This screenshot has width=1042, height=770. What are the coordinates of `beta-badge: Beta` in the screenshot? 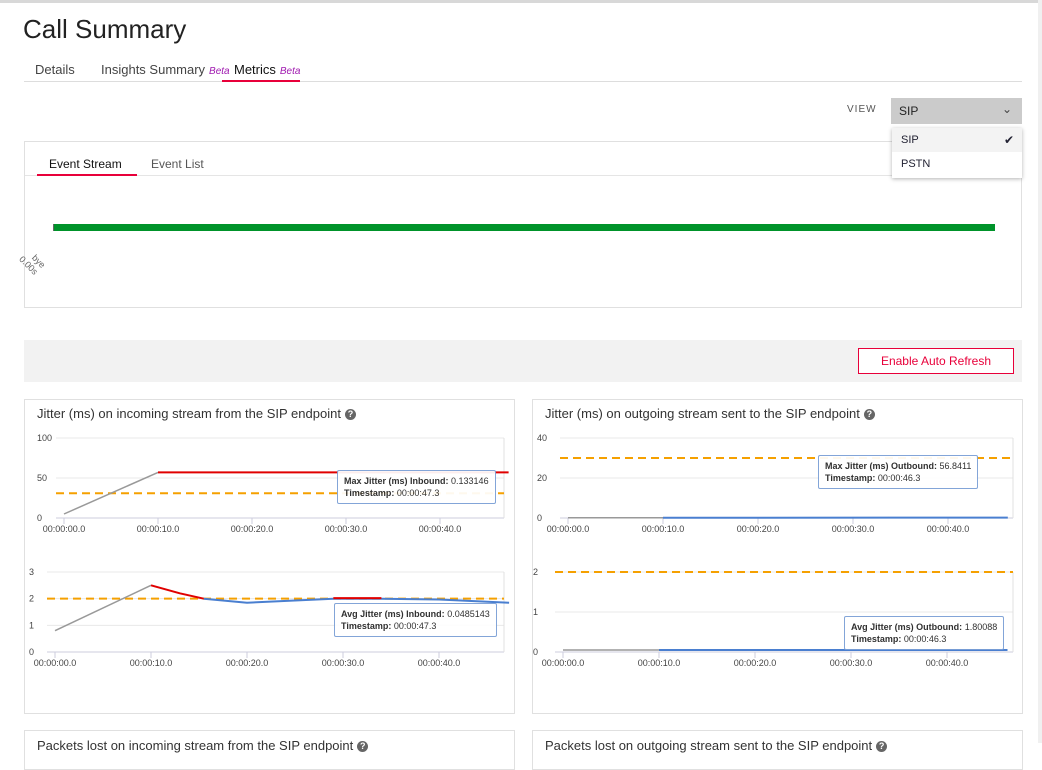 It's located at (290, 71).